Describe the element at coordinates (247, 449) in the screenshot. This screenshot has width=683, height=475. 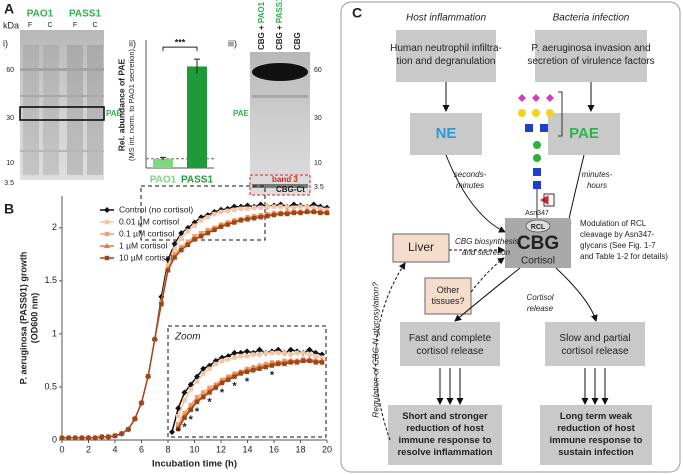
I see `x-tick-label: 14` at that location.